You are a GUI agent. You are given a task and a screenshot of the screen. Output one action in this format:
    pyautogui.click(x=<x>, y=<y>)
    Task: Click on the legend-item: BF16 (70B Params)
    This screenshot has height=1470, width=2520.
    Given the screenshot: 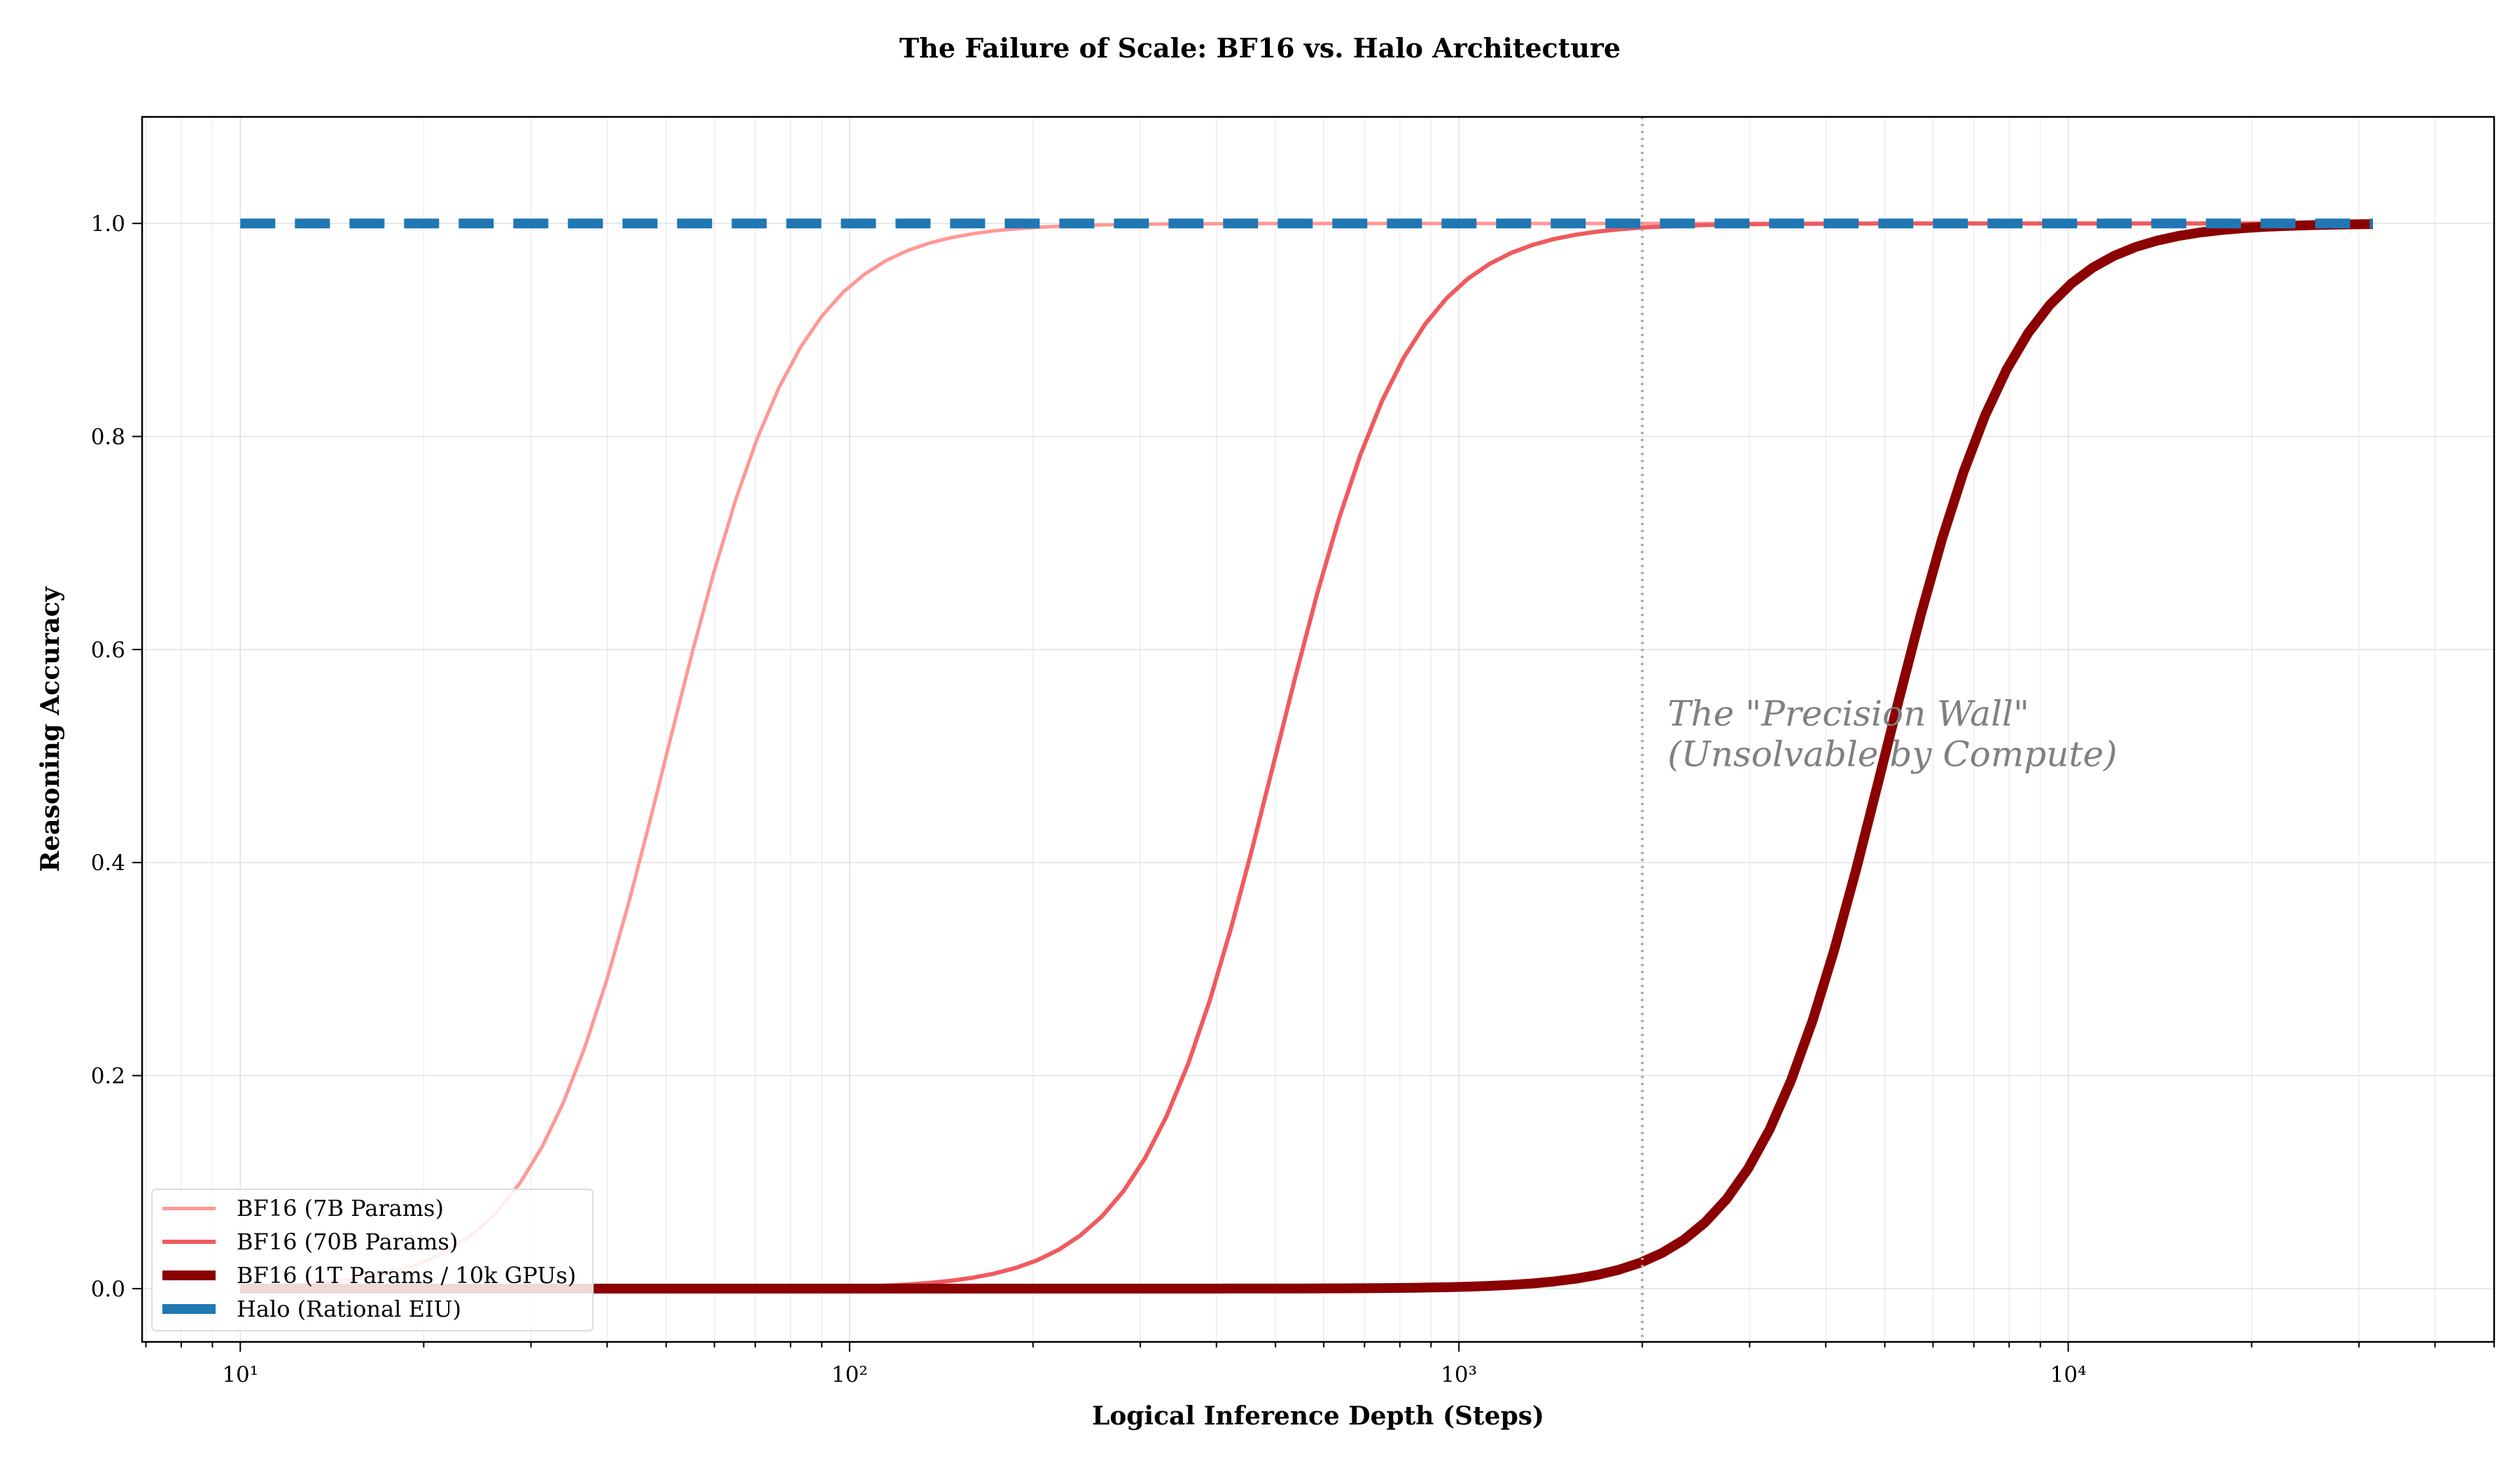 What is the action you would take?
    pyautogui.click(x=310, y=1242)
    